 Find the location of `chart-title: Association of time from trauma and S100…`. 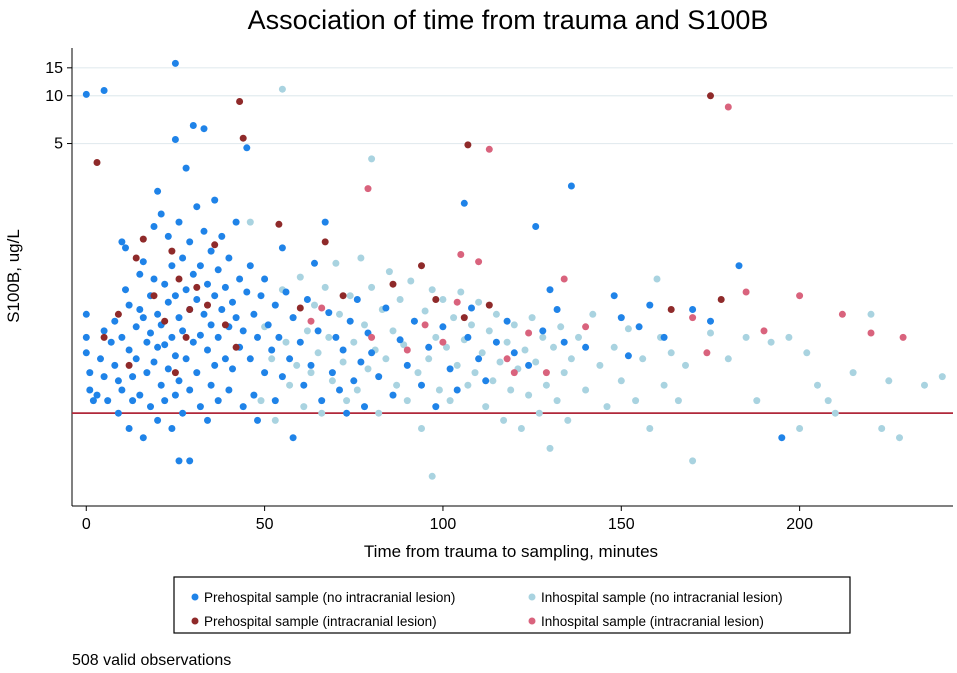

chart-title: Association of time from trauma and S100… is located at coordinates (508, 20).